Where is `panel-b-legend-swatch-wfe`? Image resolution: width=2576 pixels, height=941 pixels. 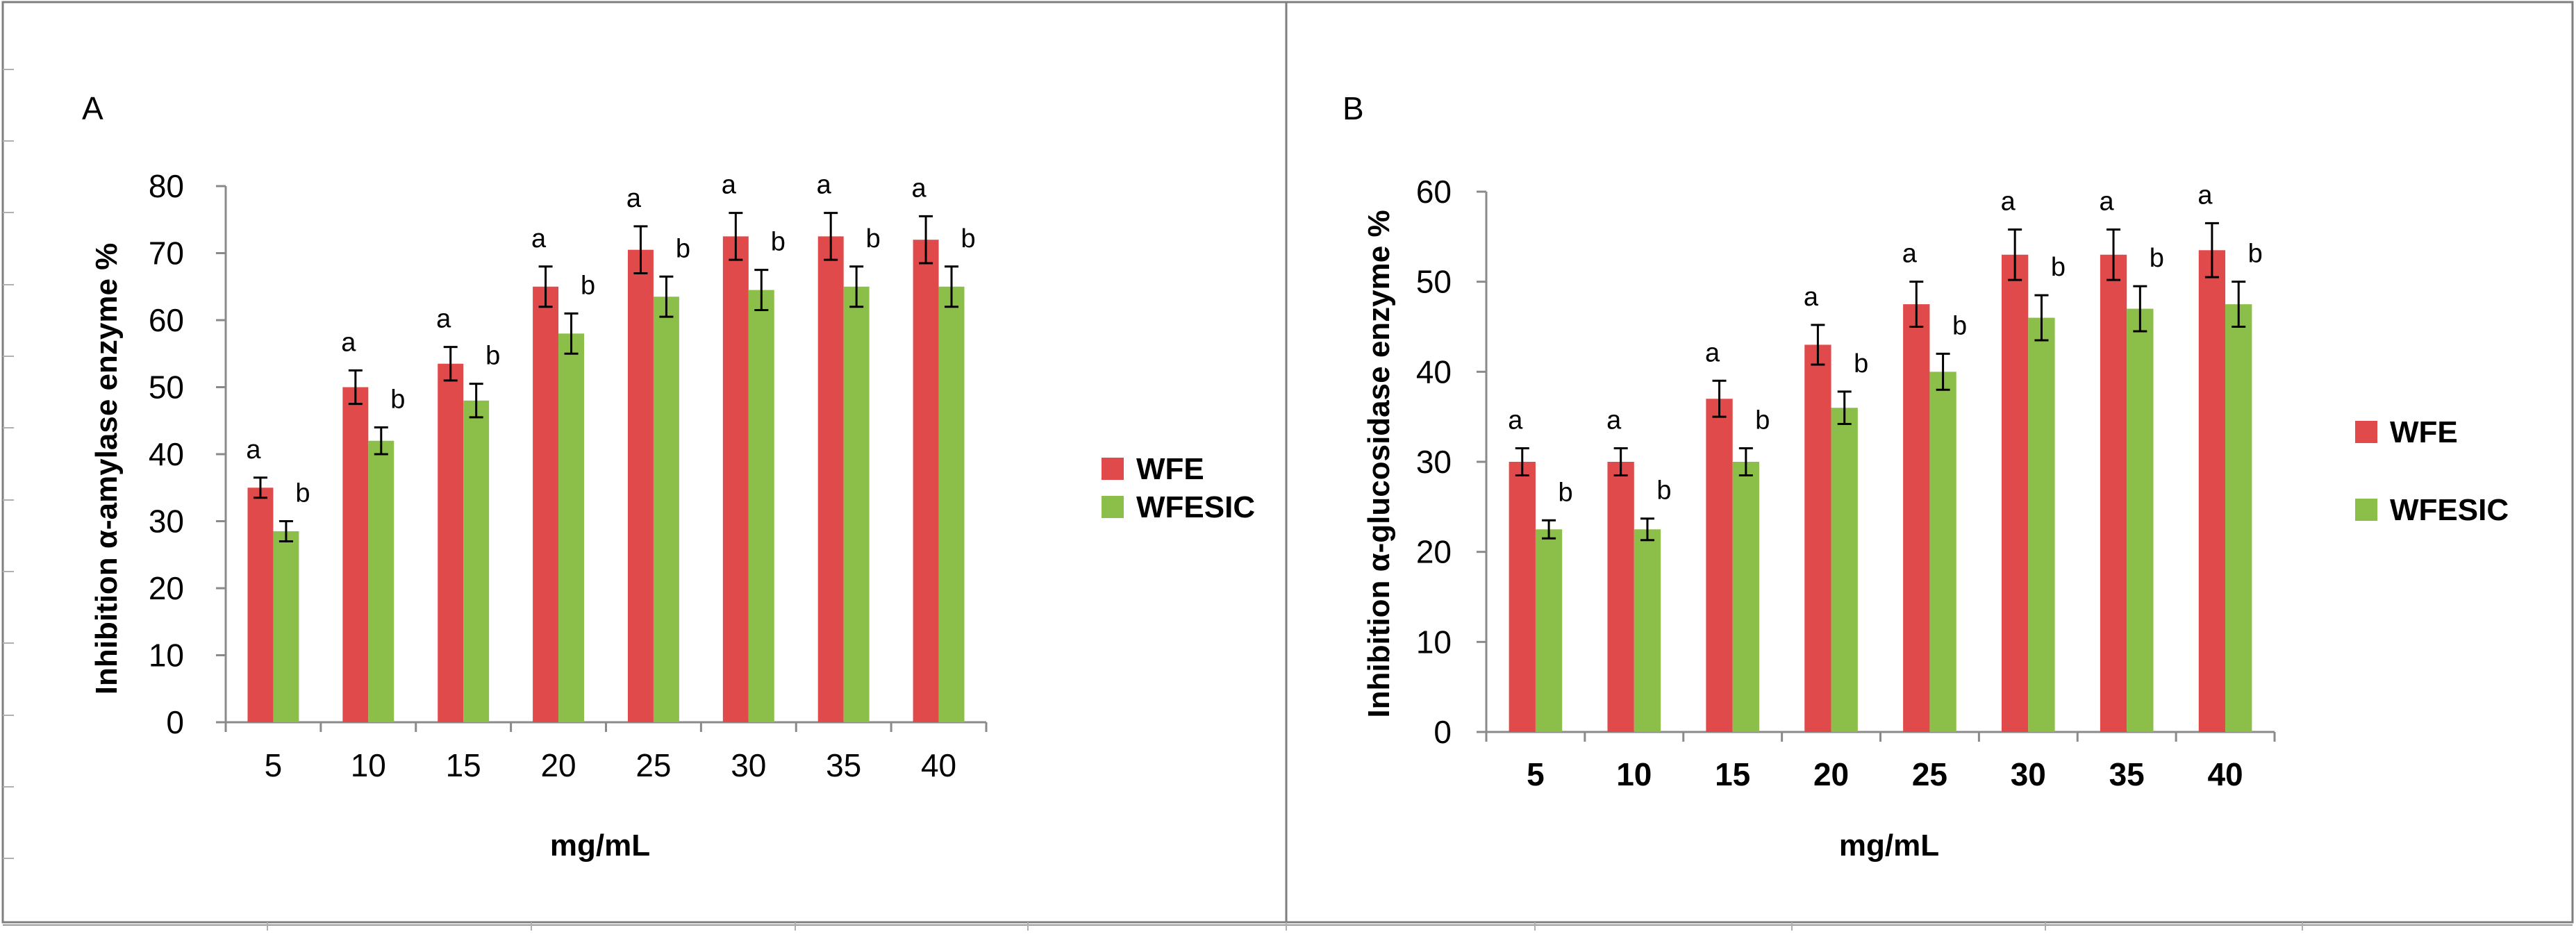 panel-b-legend-swatch-wfe is located at coordinates (2366, 432).